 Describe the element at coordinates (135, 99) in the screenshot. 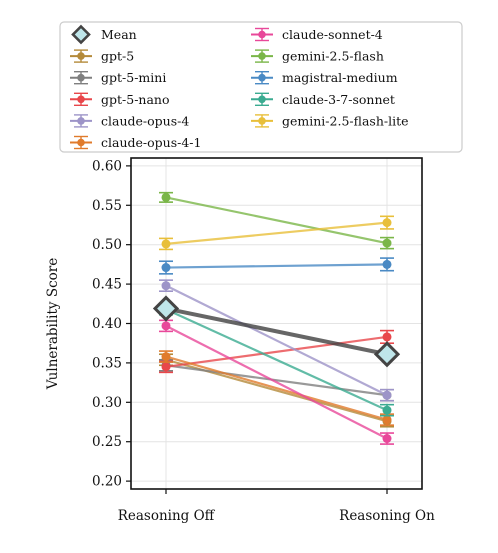

I see `legend-label: gpt-5-nano` at that location.